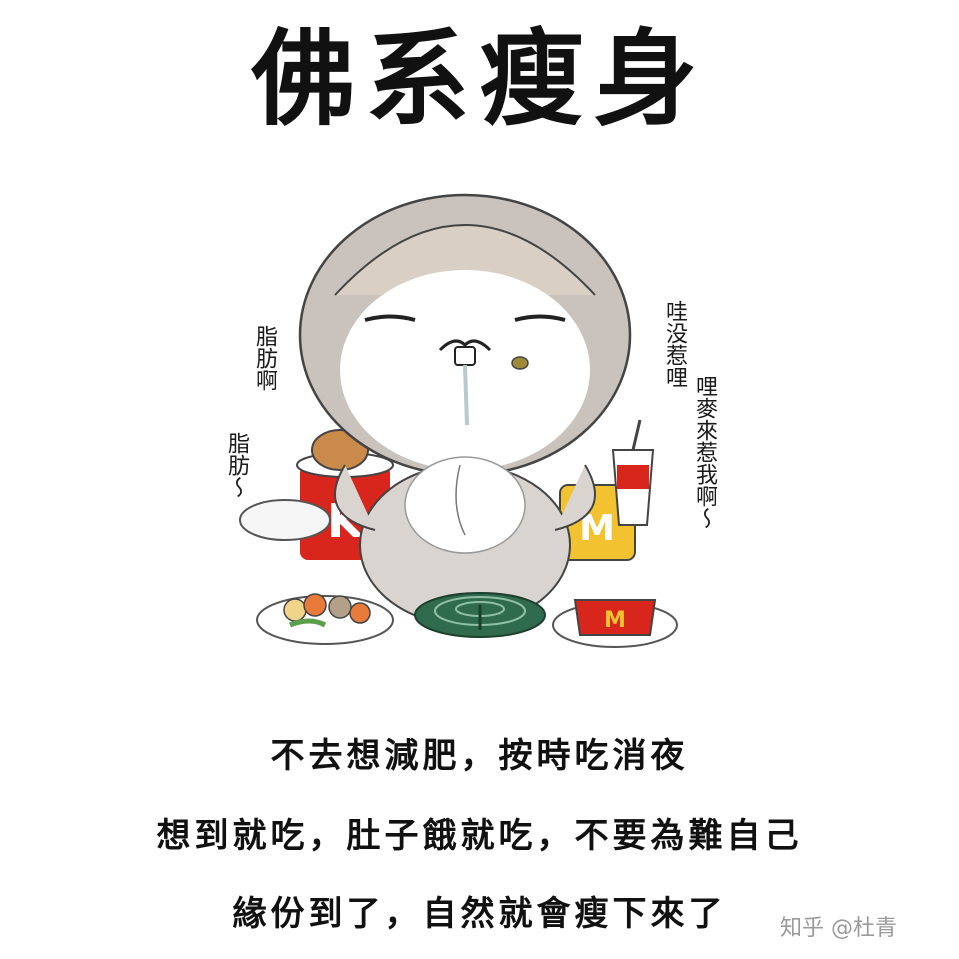  Describe the element at coordinates (615, 620) in the screenshot. I see `mcd-logo-text-2: M` at that location.